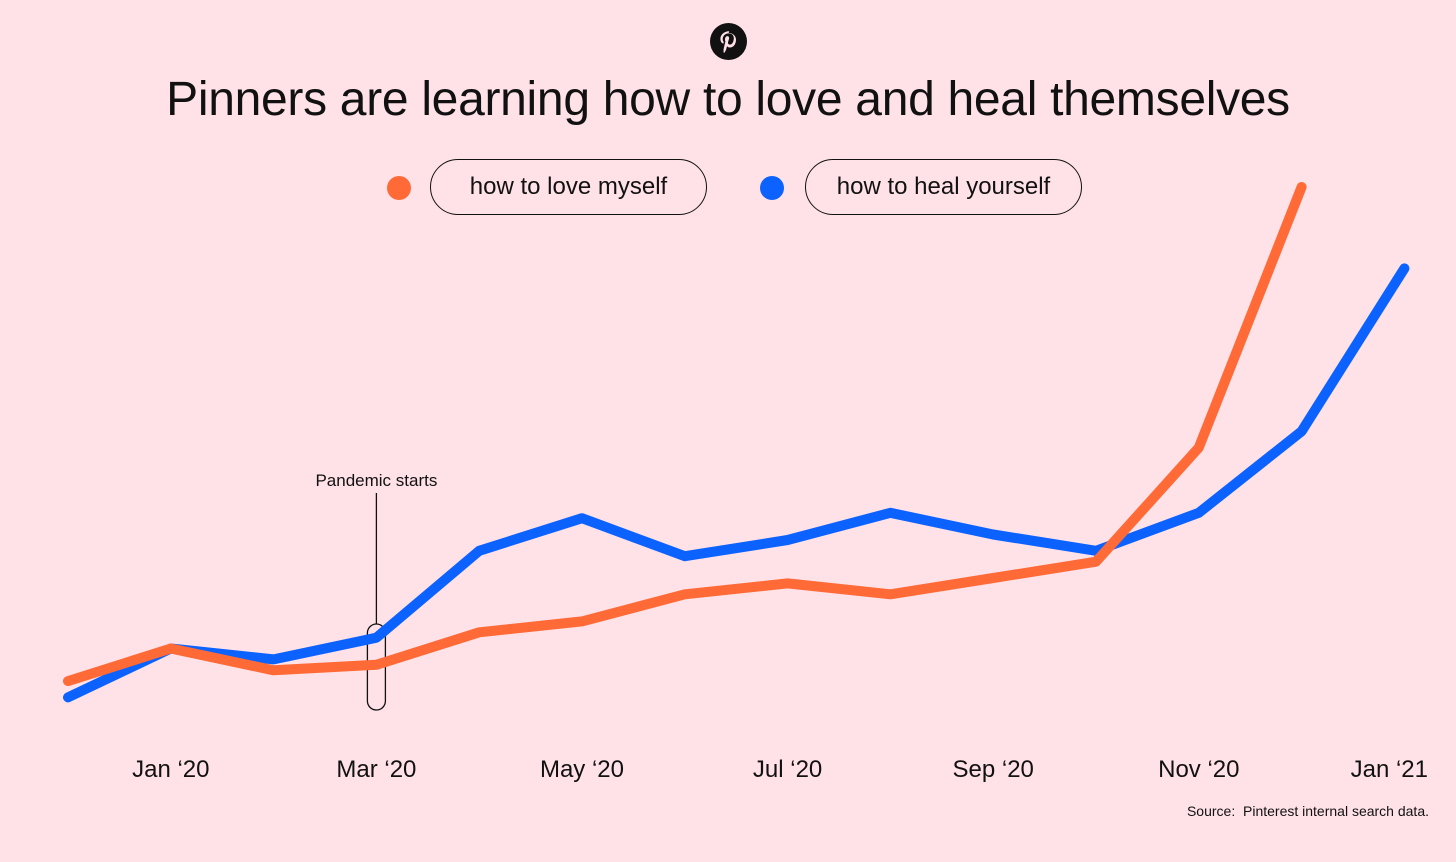 The height and width of the screenshot is (862, 1456). What do you see at coordinates (943, 187) in the screenshot?
I see `legend-pill-heal-yourself: how to heal yourself` at bounding box center [943, 187].